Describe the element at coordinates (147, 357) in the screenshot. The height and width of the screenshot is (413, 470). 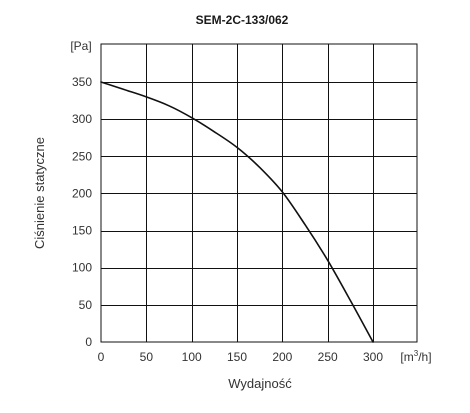
I see `x-tick-label: 50` at that location.